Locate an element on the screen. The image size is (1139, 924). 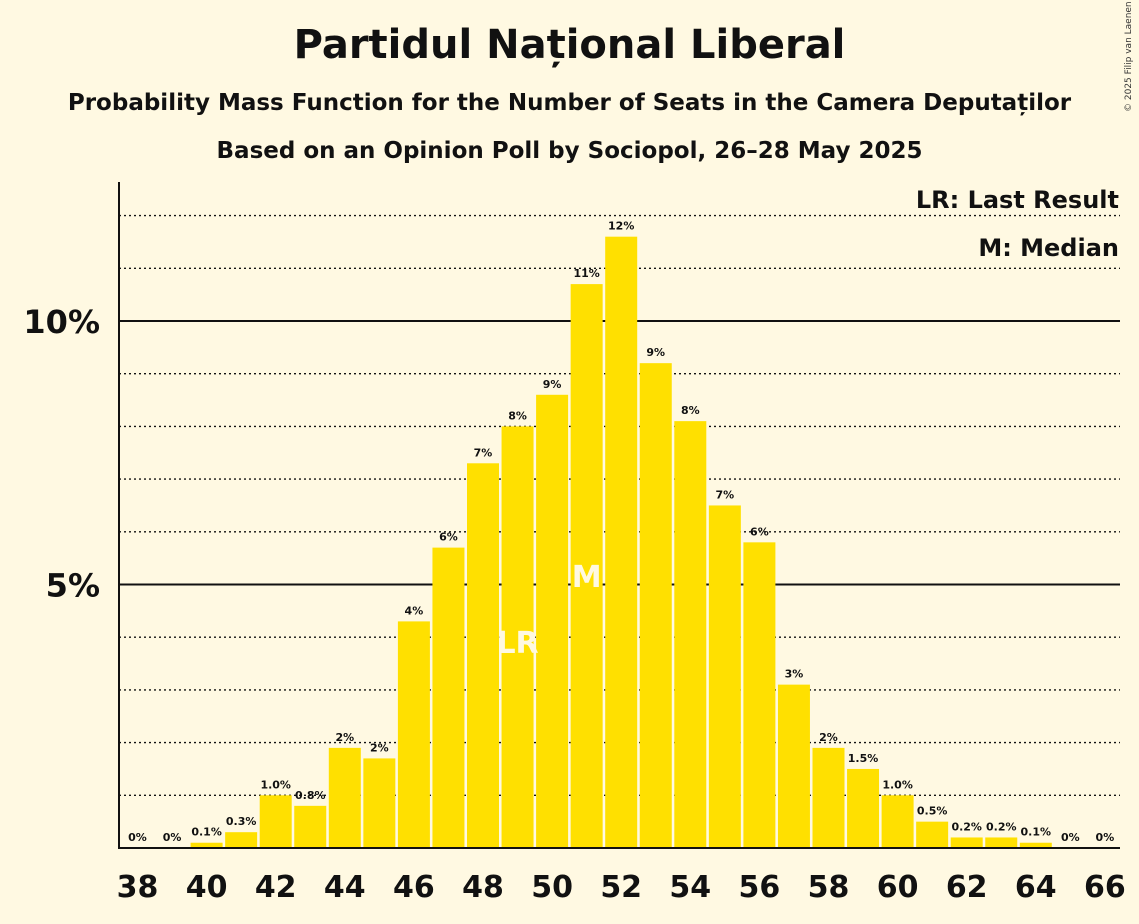
x-tick-labels: 38 40 42 44 46 48 50 52 54 56 58 60 62 64 66 is located at coordinates (621, 887).